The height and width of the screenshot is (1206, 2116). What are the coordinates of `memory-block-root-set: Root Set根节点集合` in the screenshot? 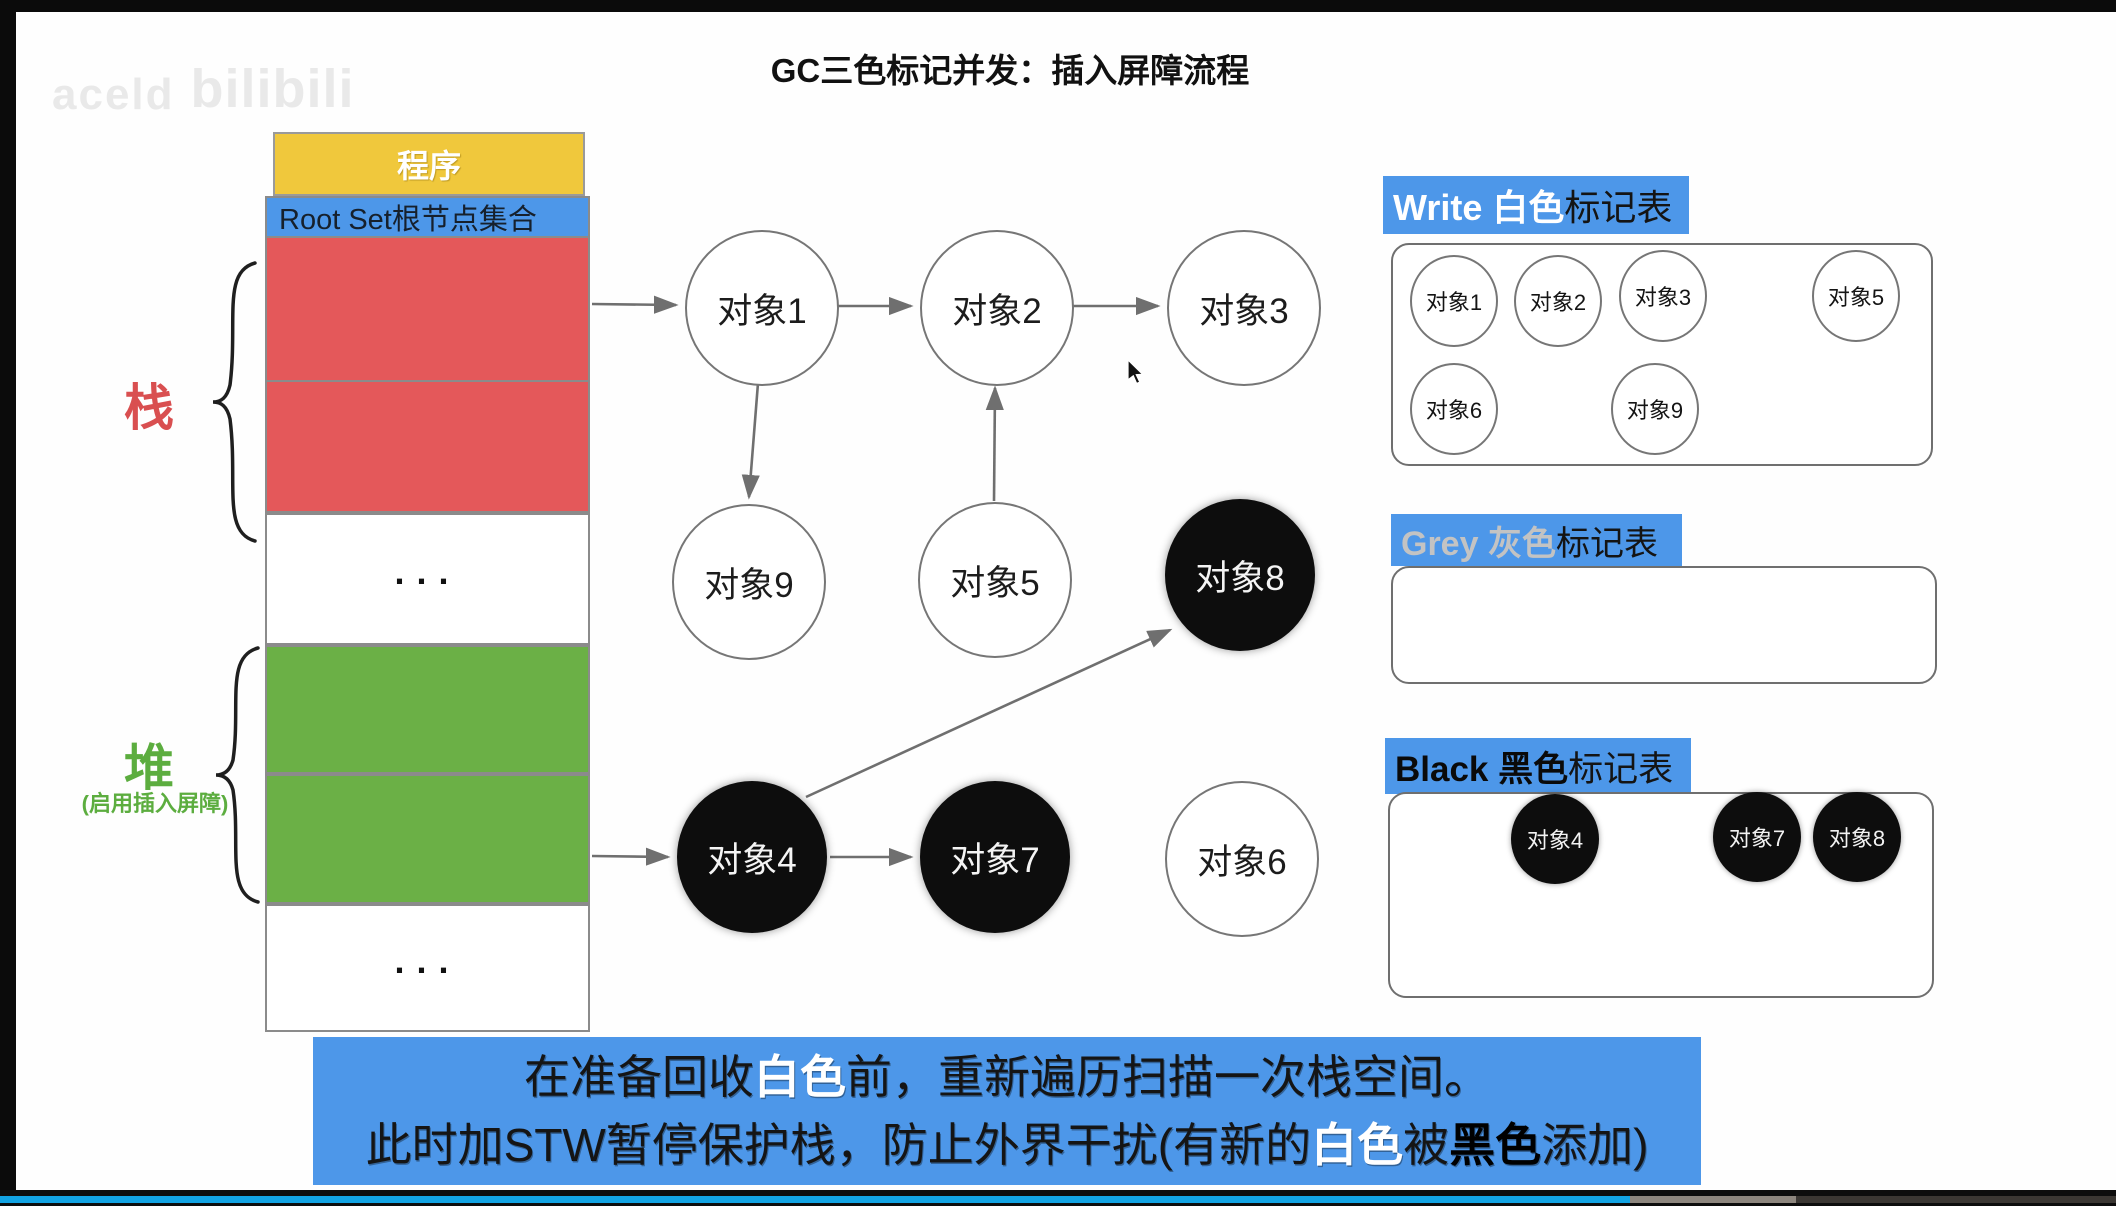 It's located at (427, 217).